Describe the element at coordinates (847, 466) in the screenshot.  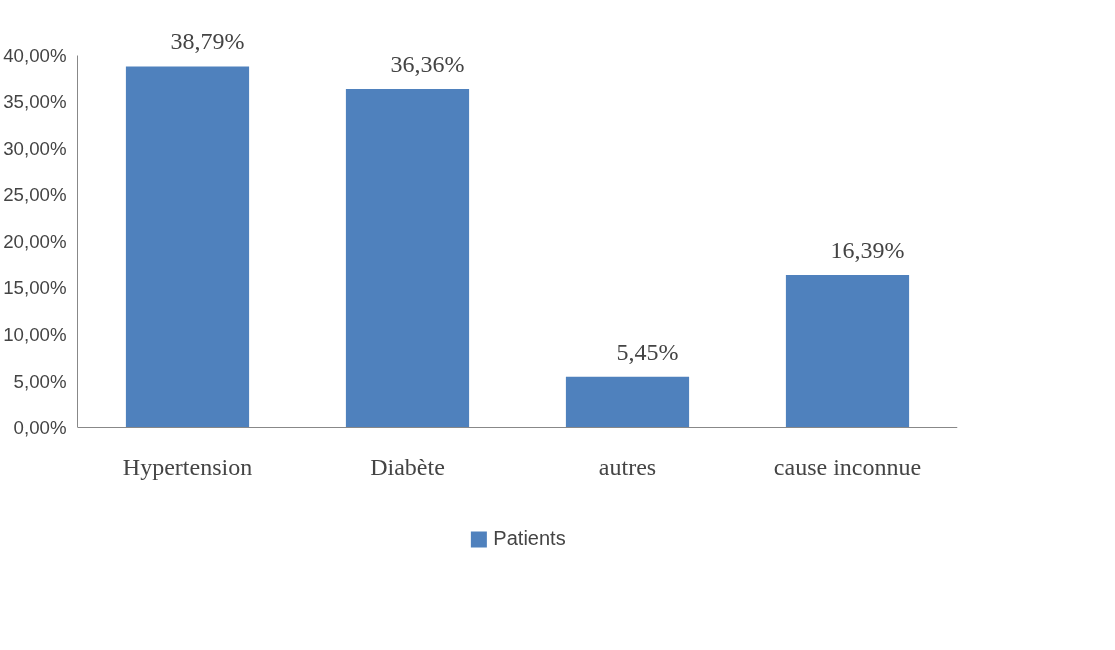
I see `x-tick-label: cause inconnue` at that location.